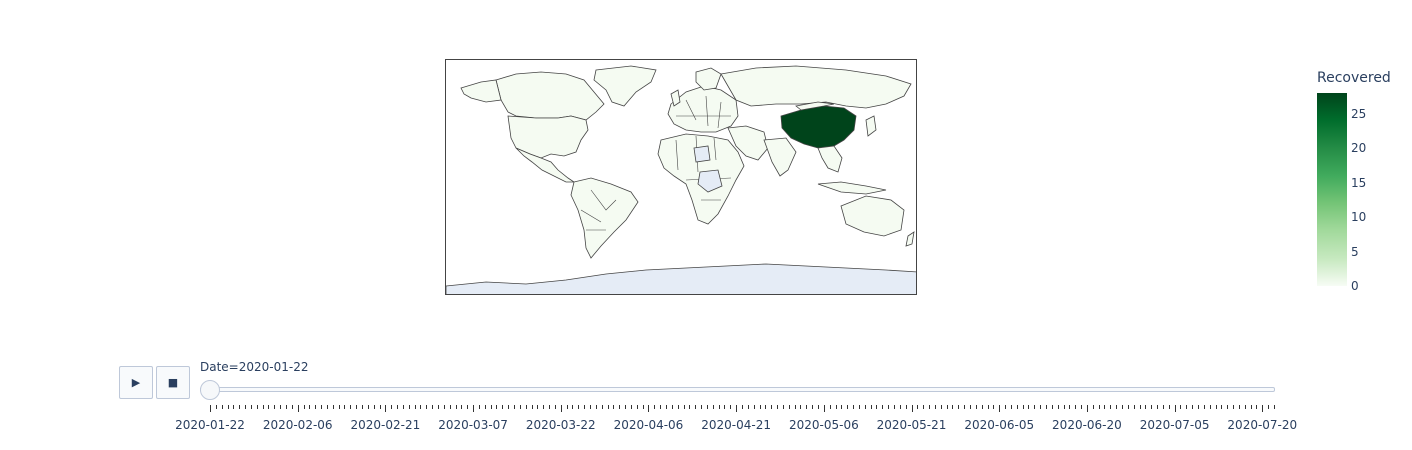  What do you see at coordinates (648, 425) in the screenshot?
I see `slider-tick-label: 2020-04-06` at bounding box center [648, 425].